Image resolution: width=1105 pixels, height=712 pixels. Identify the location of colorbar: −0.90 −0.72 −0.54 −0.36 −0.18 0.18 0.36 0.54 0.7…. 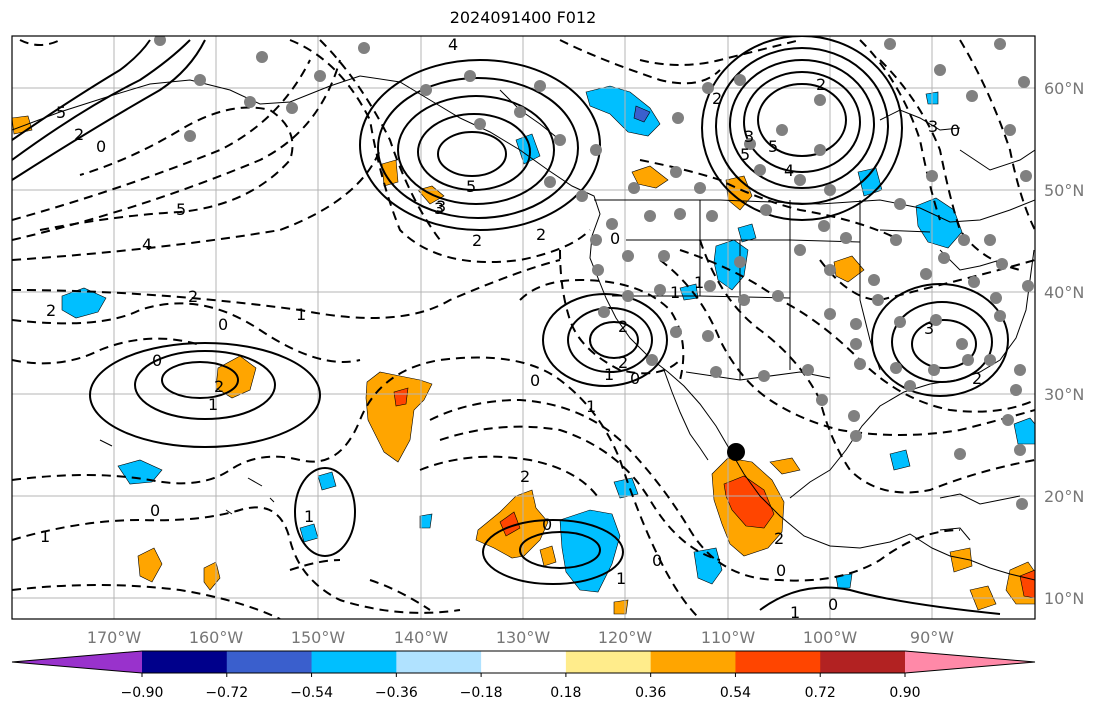
(523, 675).